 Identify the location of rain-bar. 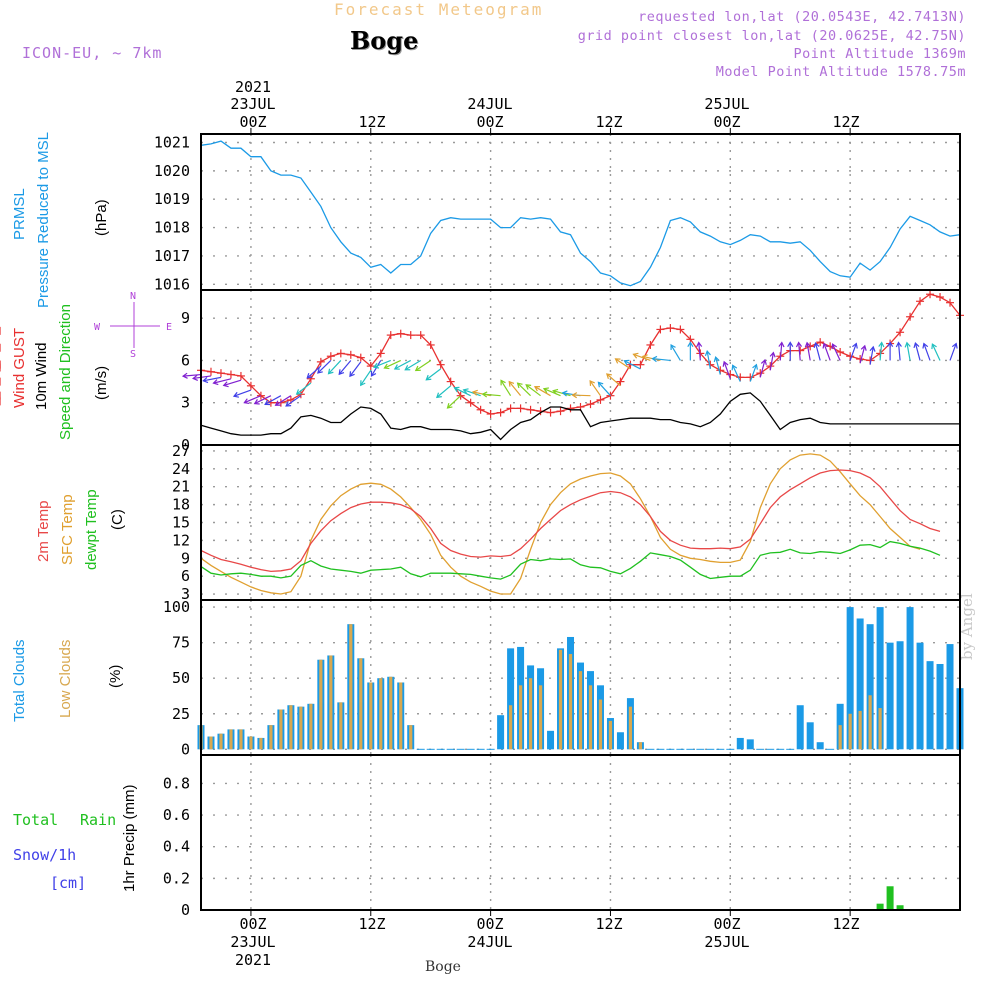
(880, 906).